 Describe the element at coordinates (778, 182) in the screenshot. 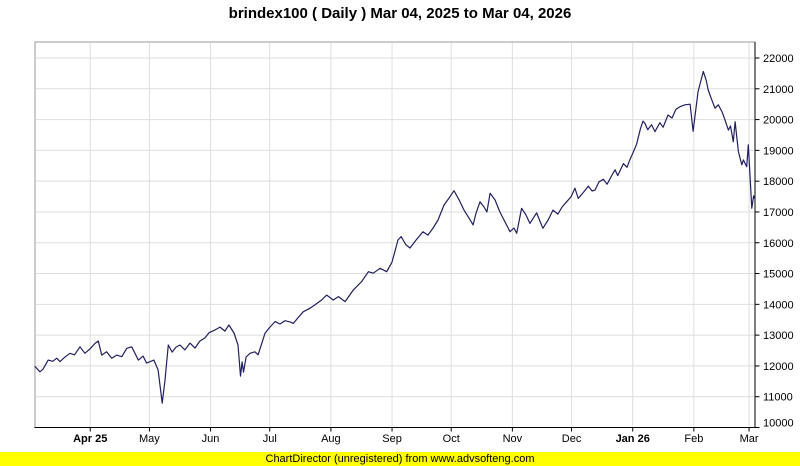

I see `y-axis-label: 18000` at that location.